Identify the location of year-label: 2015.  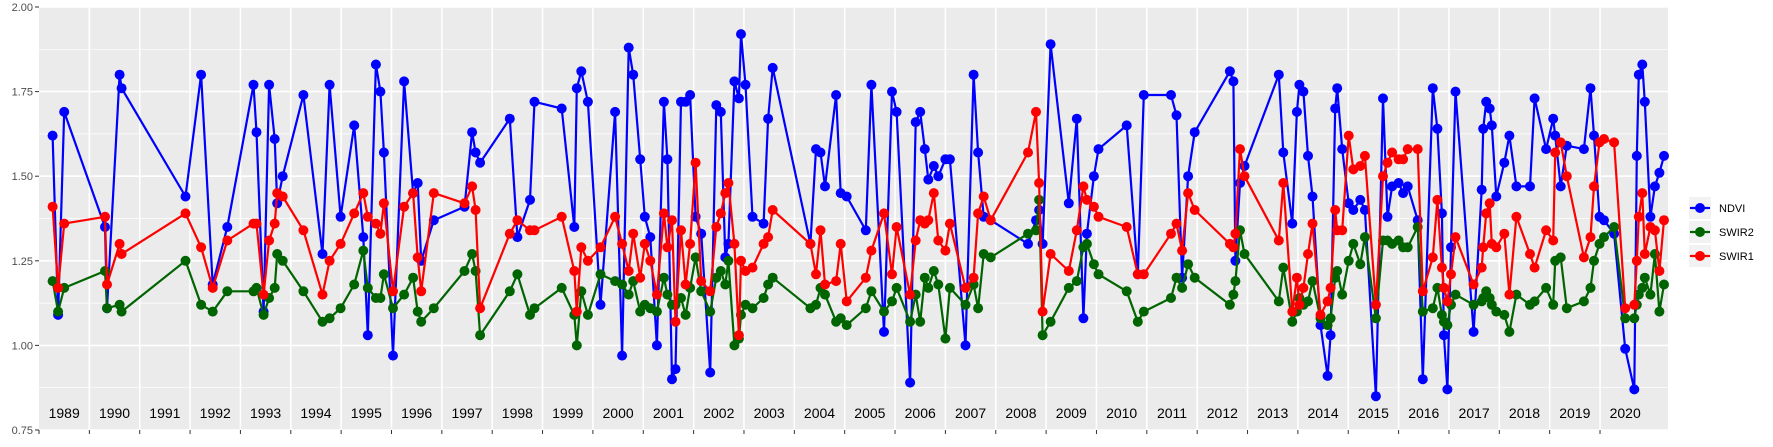
(1373, 413).